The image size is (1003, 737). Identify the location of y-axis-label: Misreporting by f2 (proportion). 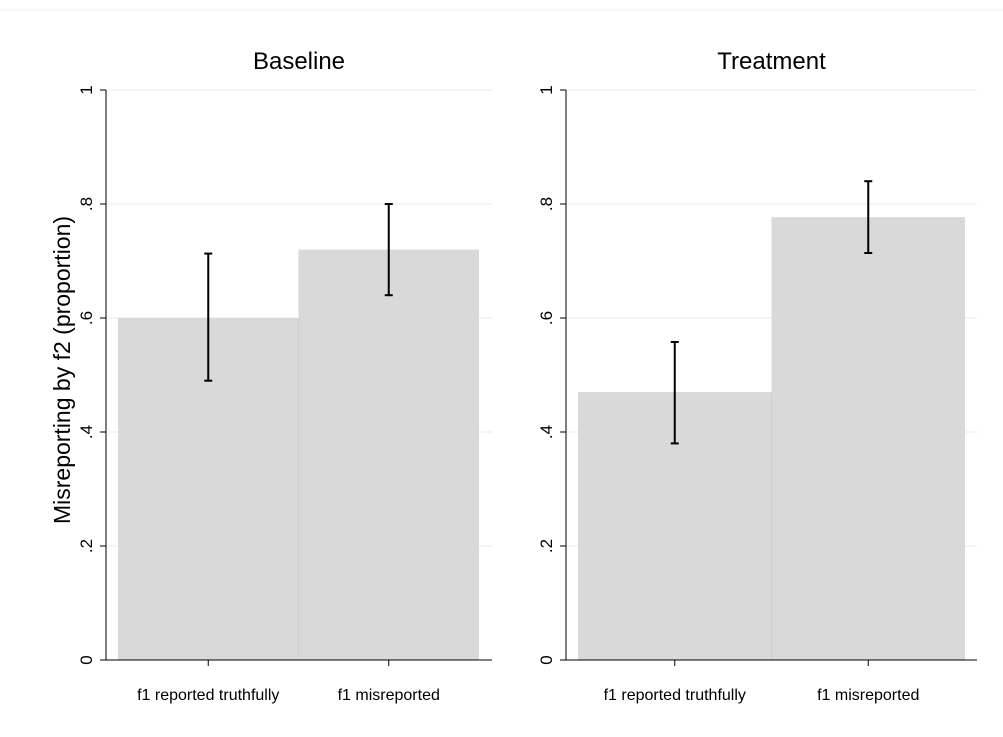
(62, 370).